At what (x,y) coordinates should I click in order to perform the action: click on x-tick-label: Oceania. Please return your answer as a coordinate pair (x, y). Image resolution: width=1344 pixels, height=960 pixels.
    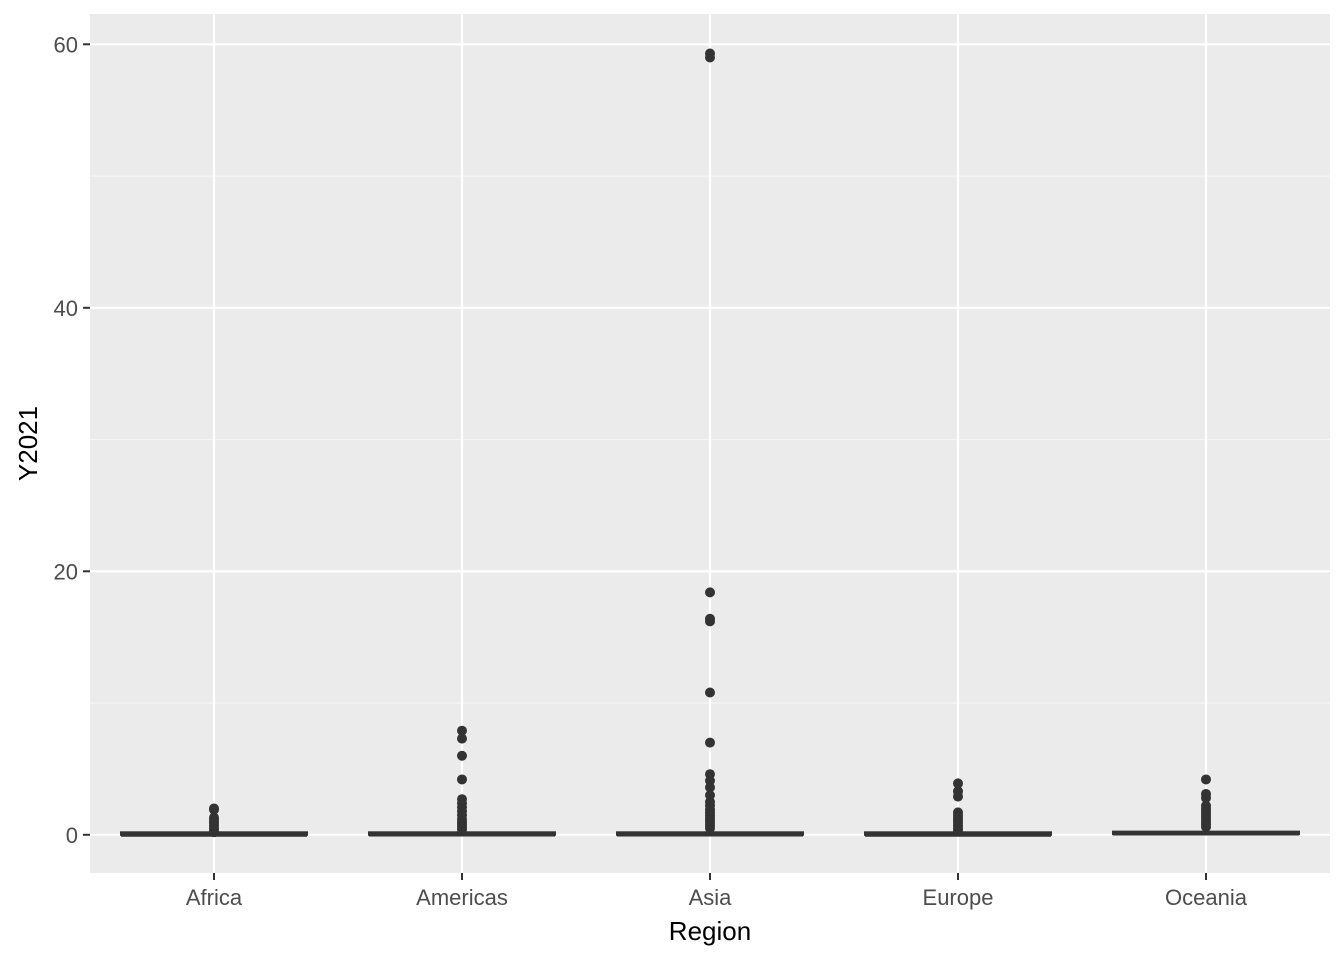
    Looking at the image, I should click on (1206, 897).